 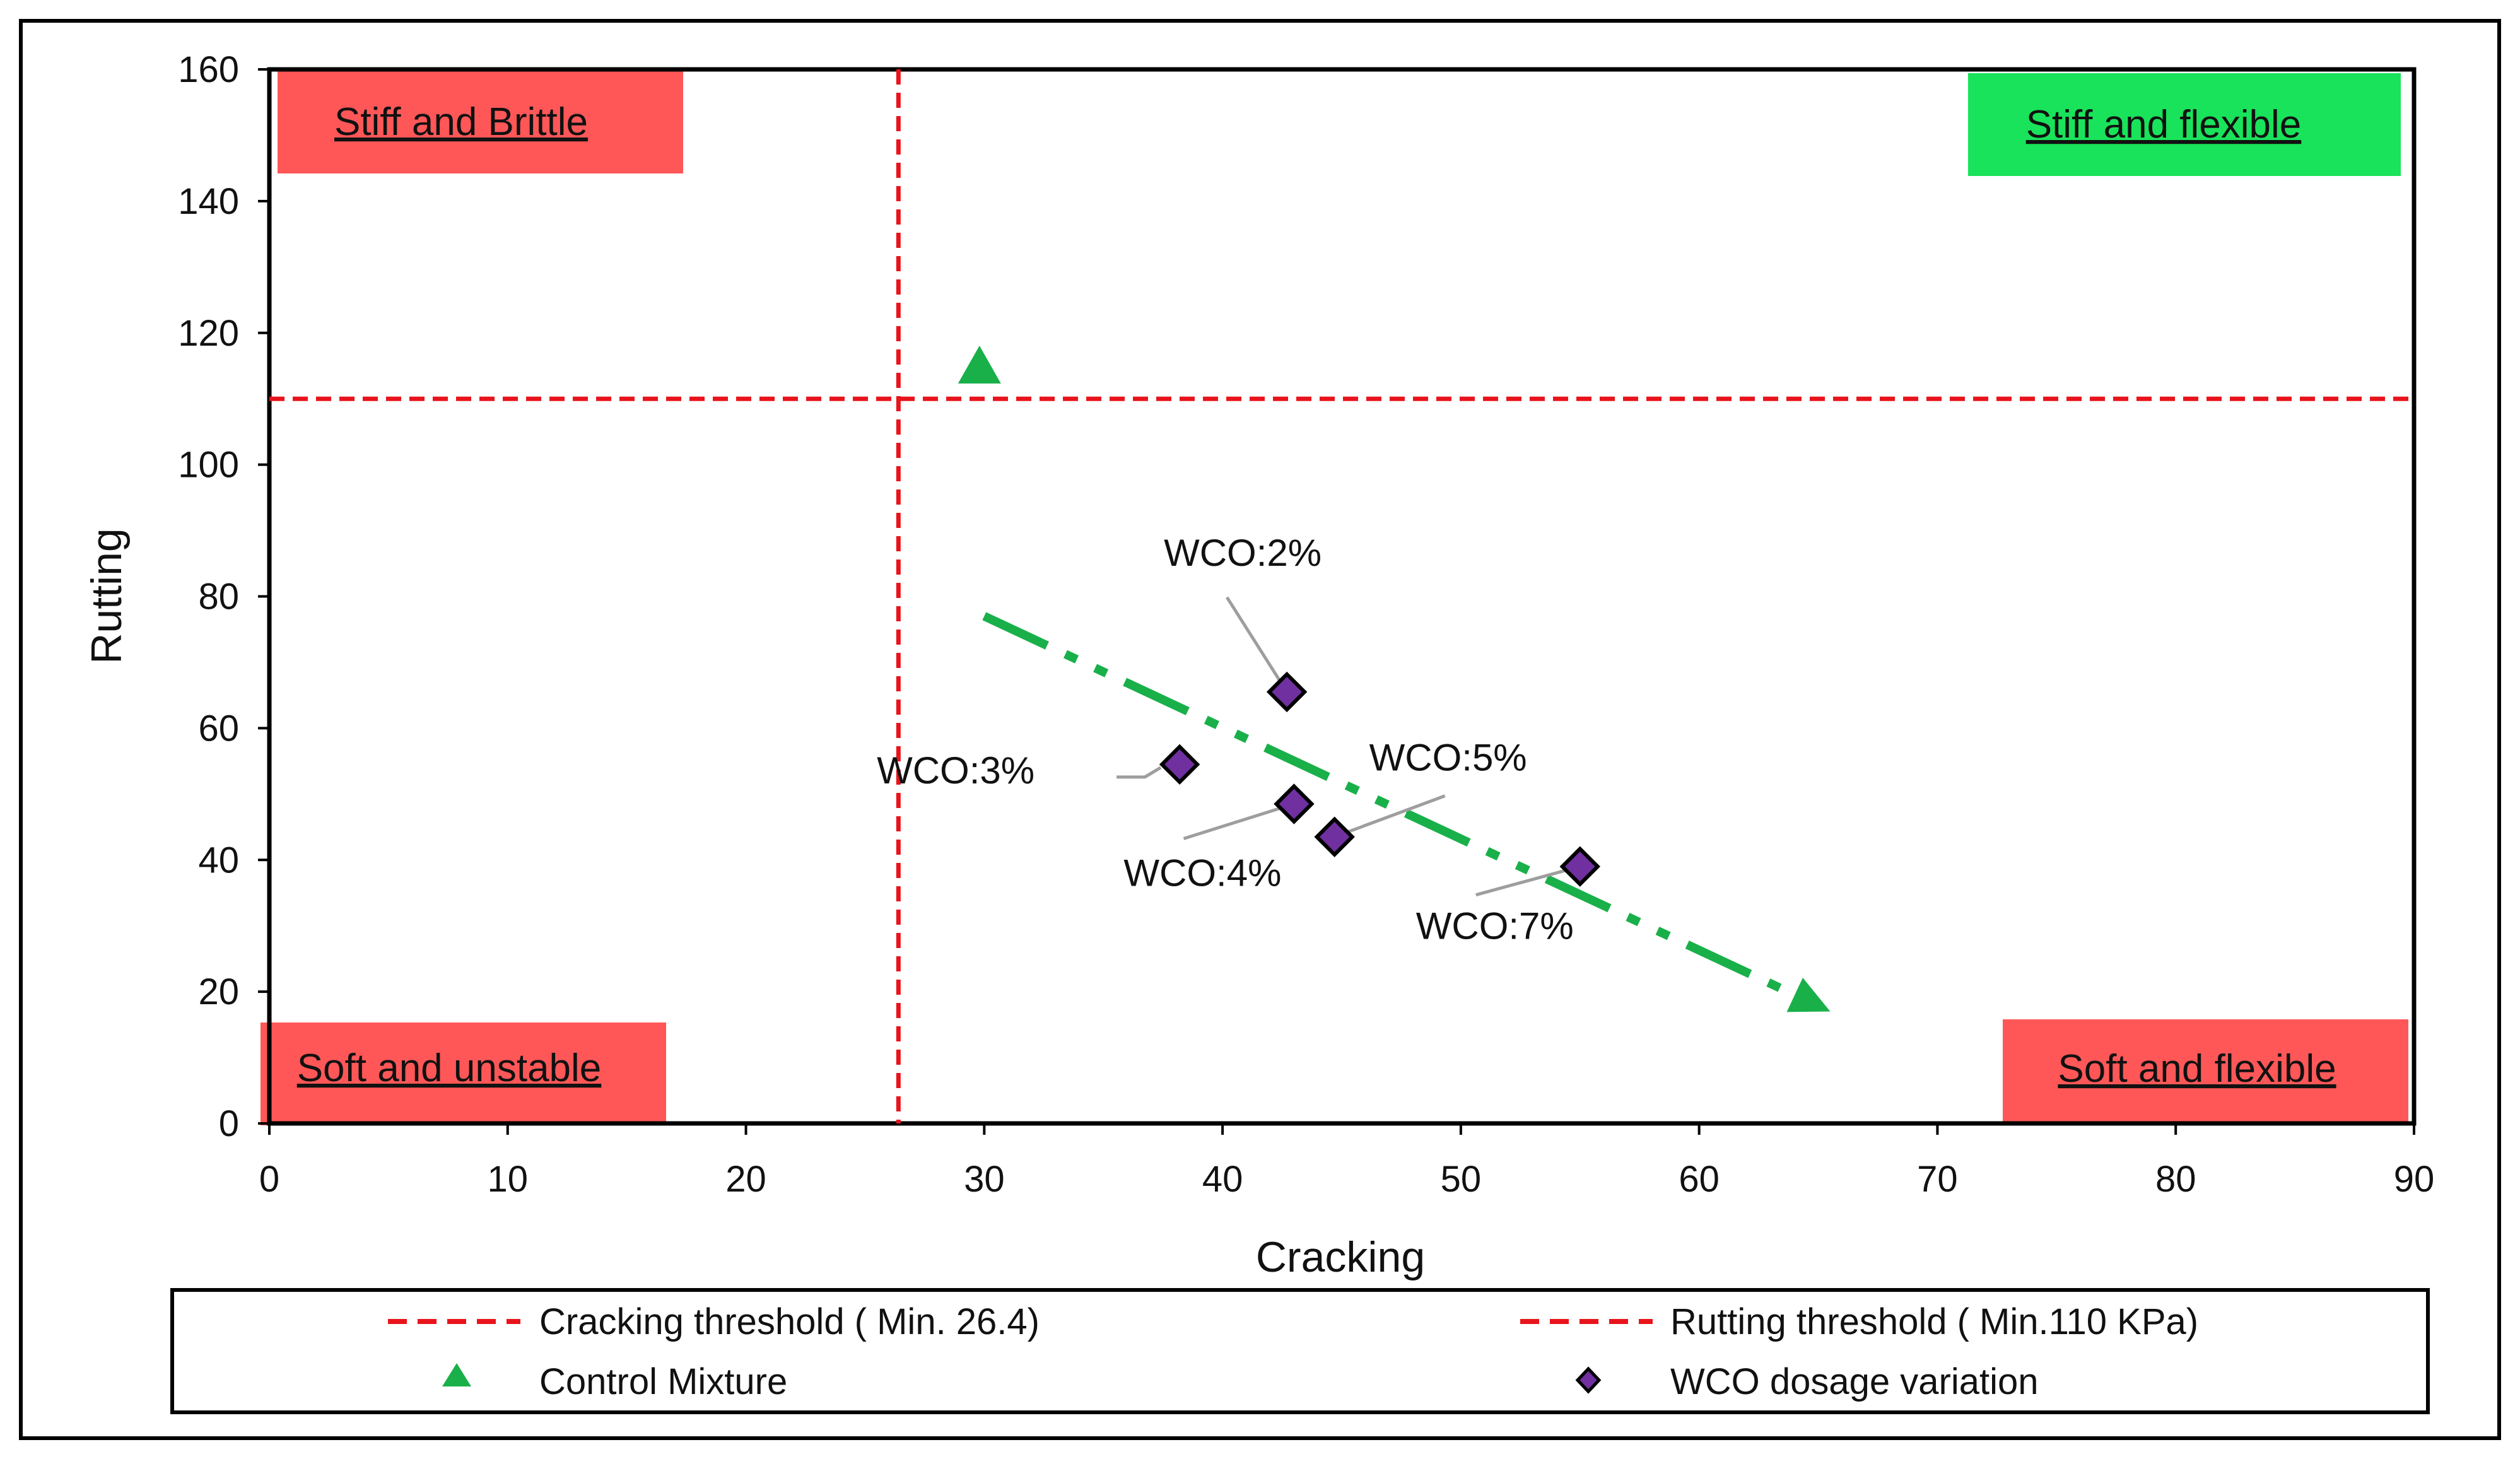 I want to click on x-axis-title: Cracking, so click(x=1340, y=1257).